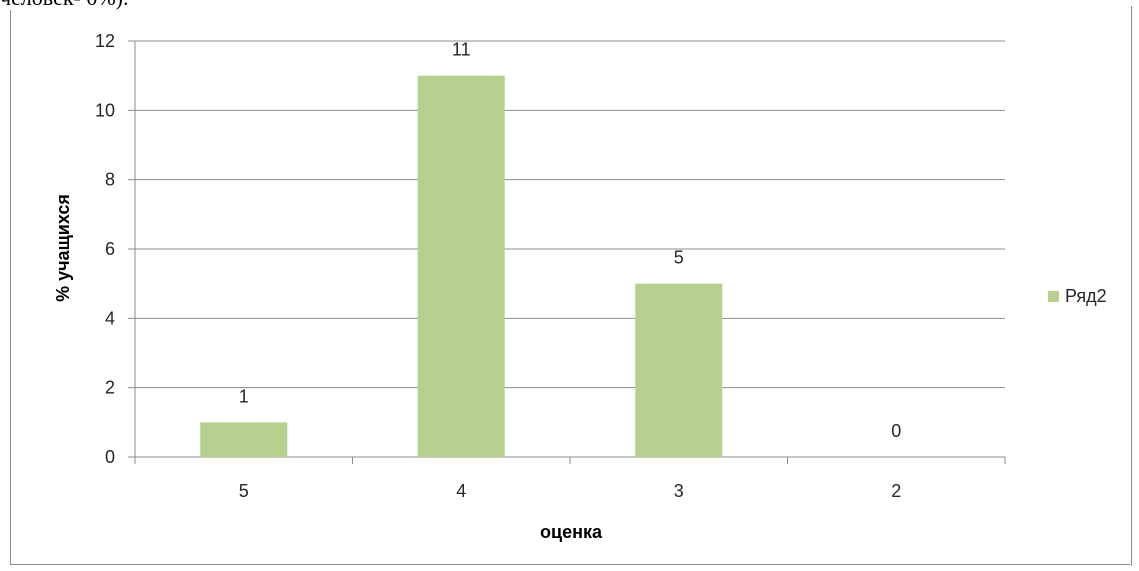 The width and height of the screenshot is (1139, 571). I want to click on legend-swatch, so click(1053, 296).